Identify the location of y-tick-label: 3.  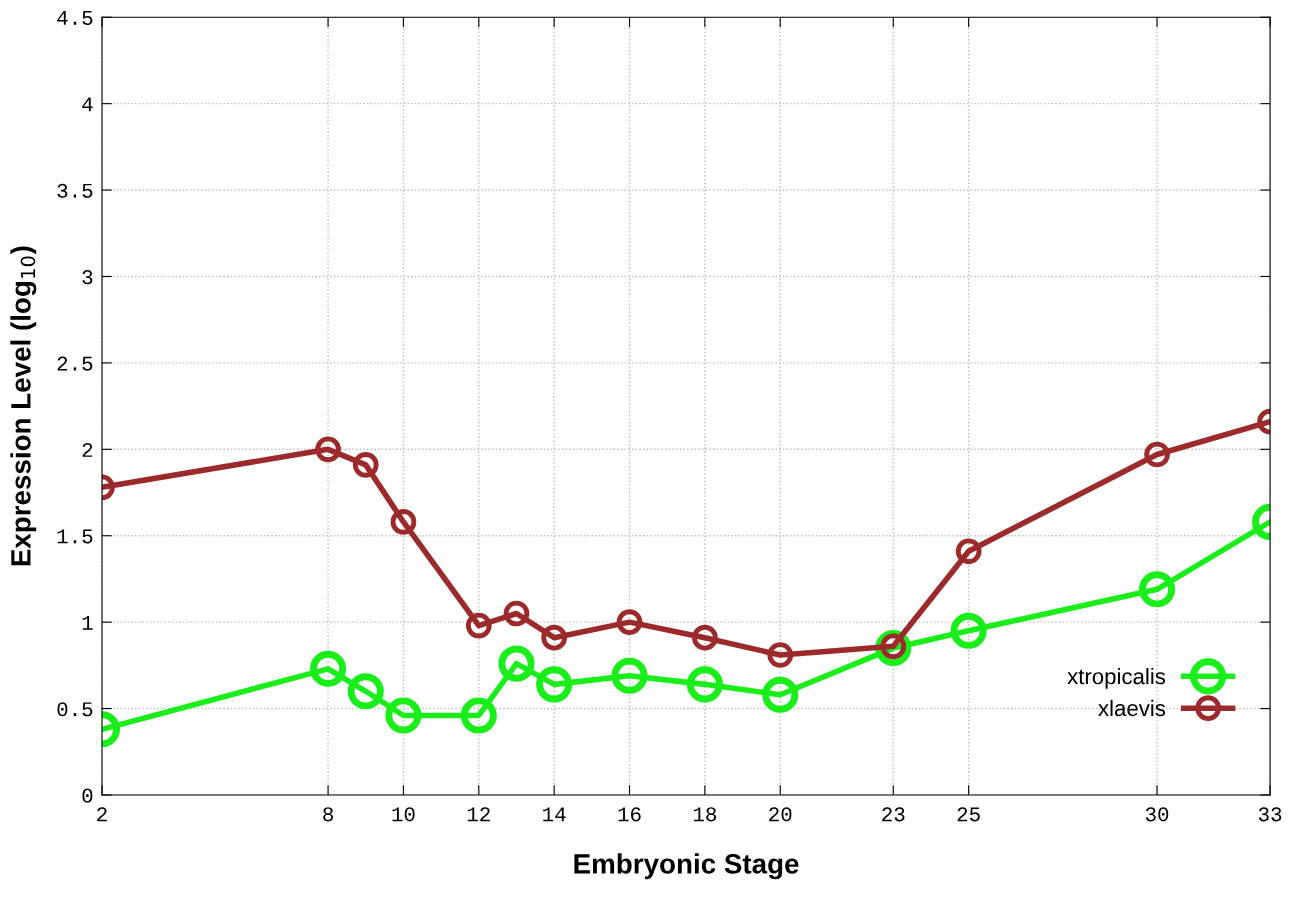
(87, 277).